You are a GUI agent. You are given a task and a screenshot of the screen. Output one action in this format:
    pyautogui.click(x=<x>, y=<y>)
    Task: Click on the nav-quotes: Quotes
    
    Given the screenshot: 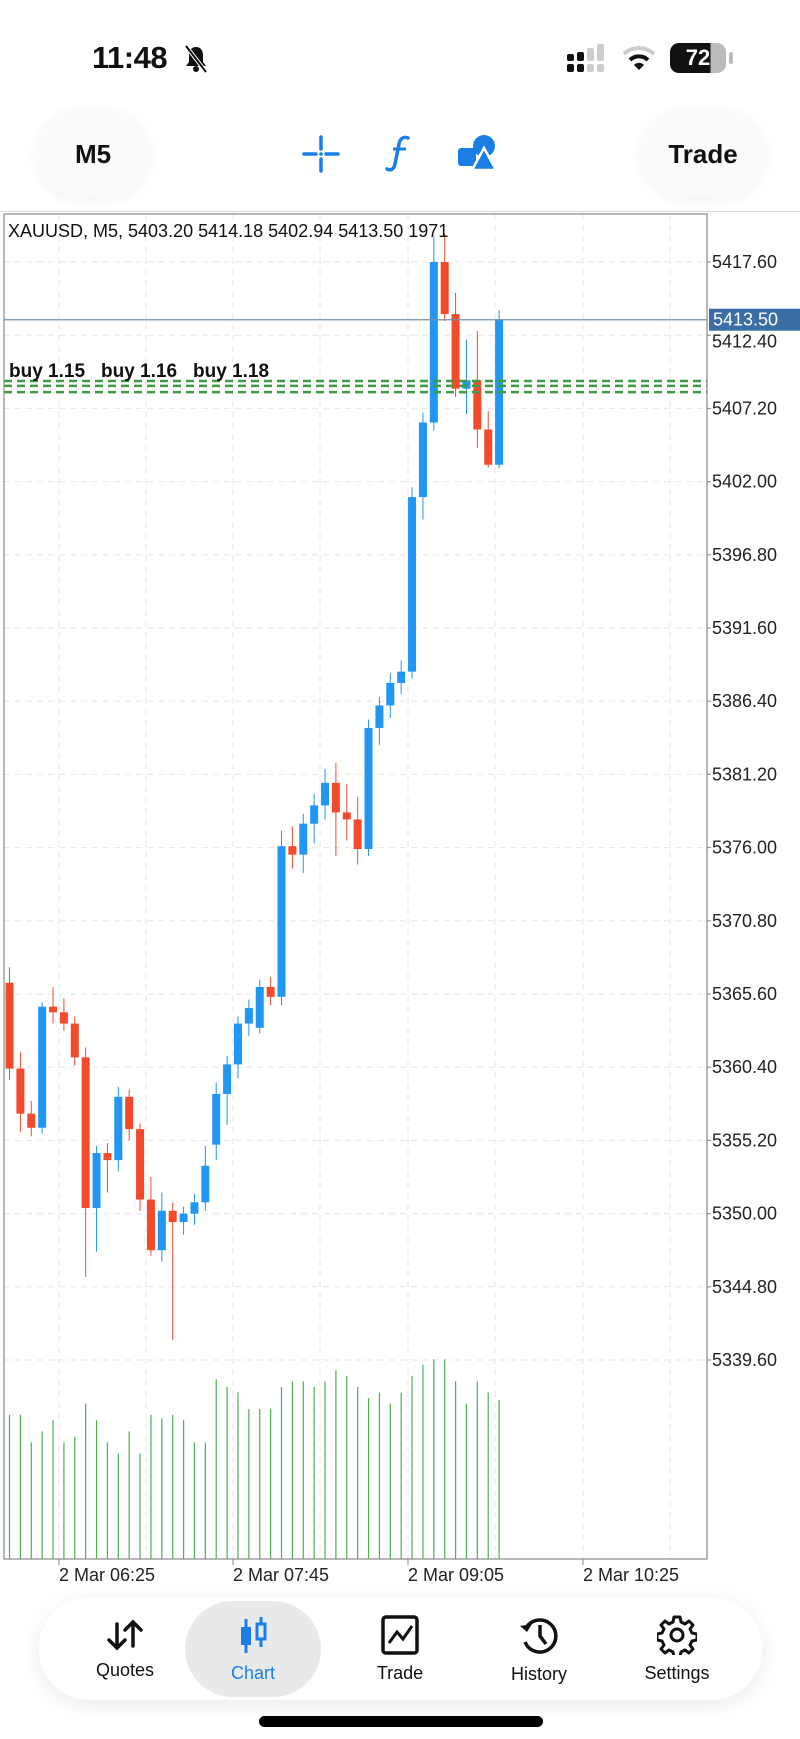 What is the action you would take?
    pyautogui.click(x=125, y=1649)
    